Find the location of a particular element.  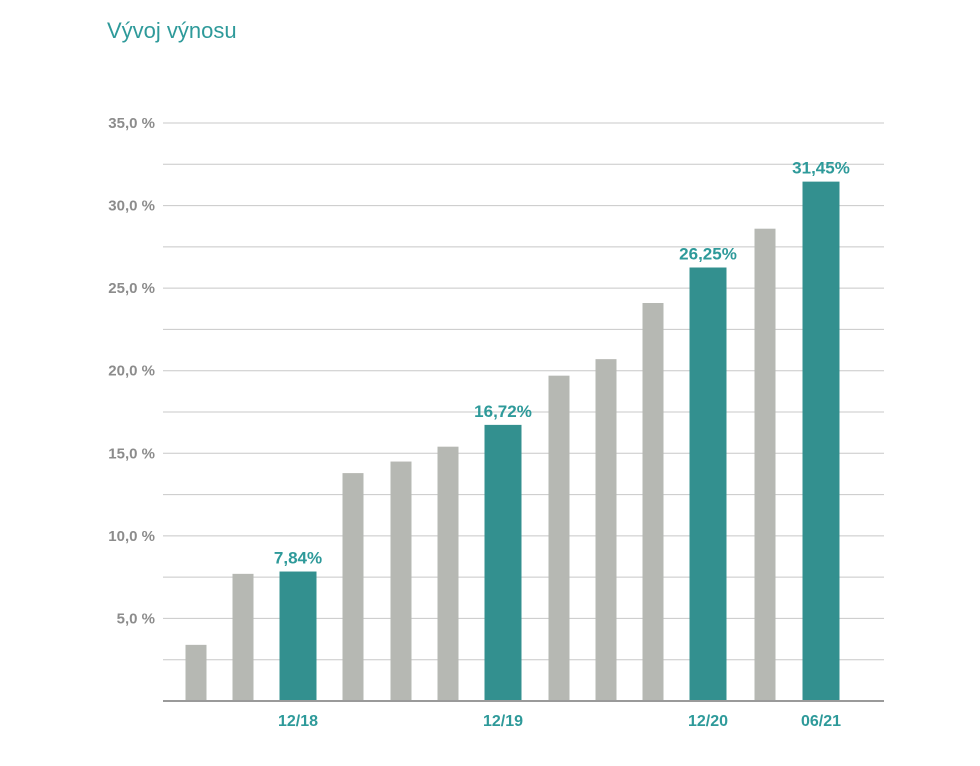

y-tick-label: 5,0 % is located at coordinates (136, 618).